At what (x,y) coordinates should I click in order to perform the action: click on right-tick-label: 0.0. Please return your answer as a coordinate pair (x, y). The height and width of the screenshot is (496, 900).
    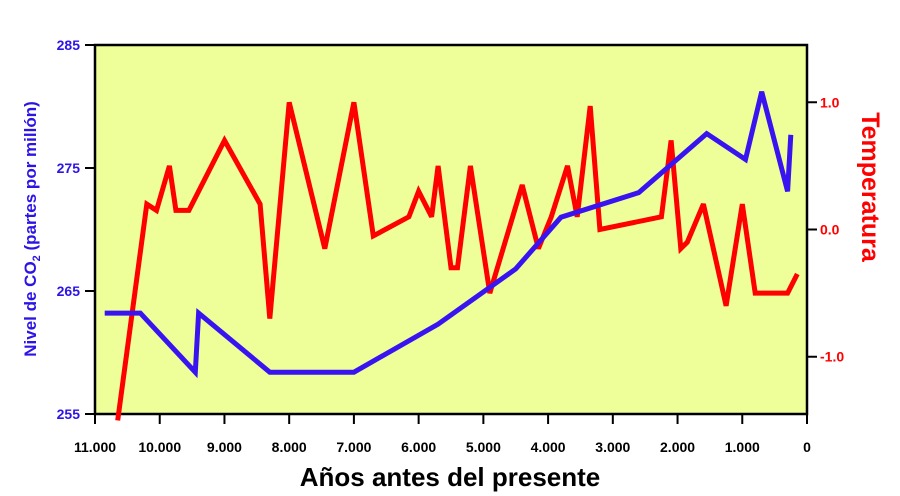
    Looking at the image, I should click on (830, 230).